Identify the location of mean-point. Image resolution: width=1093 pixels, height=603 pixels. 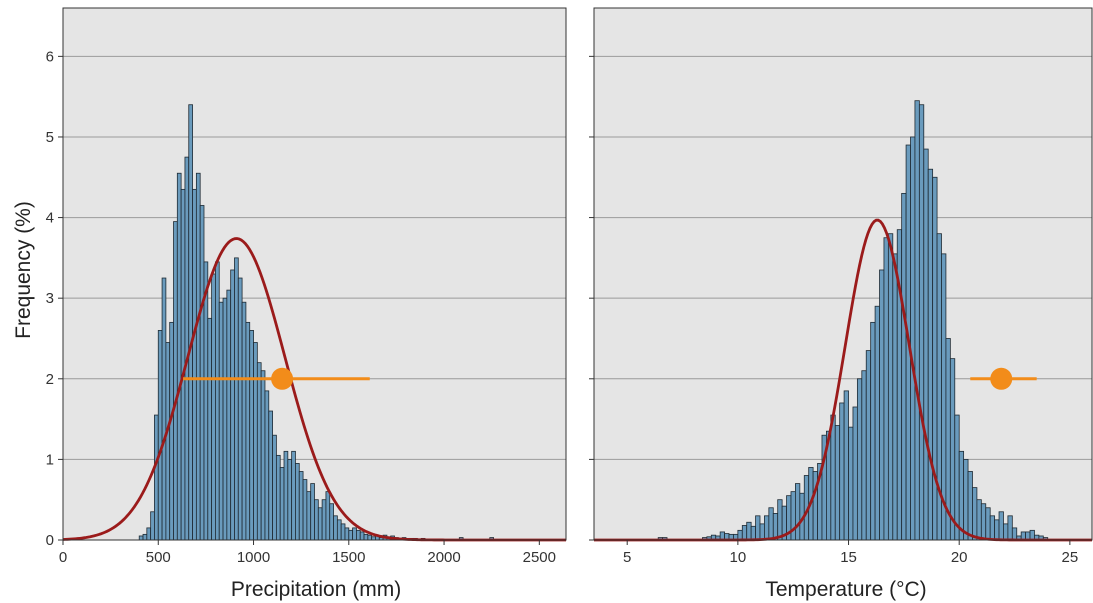
(282, 378).